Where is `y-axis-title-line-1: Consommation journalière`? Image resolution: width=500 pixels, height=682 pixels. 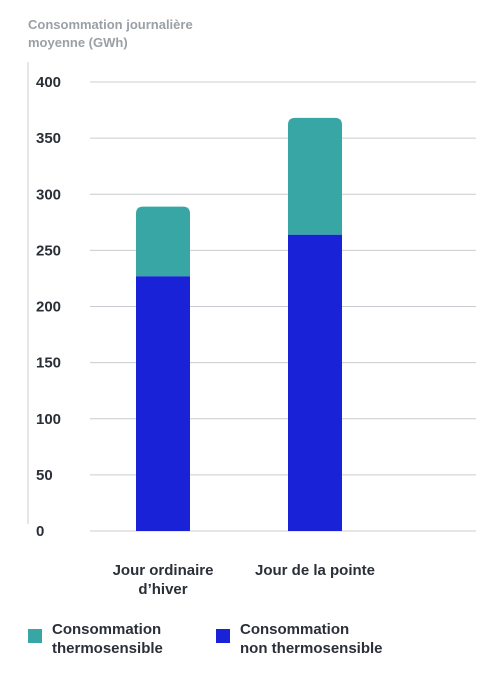 y-axis-title-line-1: Consommation journalière is located at coordinates (110, 24).